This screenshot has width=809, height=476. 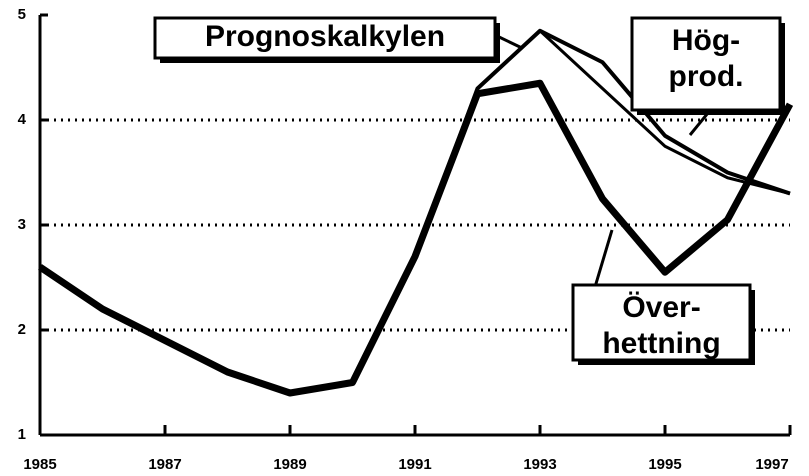 I want to click on annotation-text: Hög-, so click(x=706, y=40).